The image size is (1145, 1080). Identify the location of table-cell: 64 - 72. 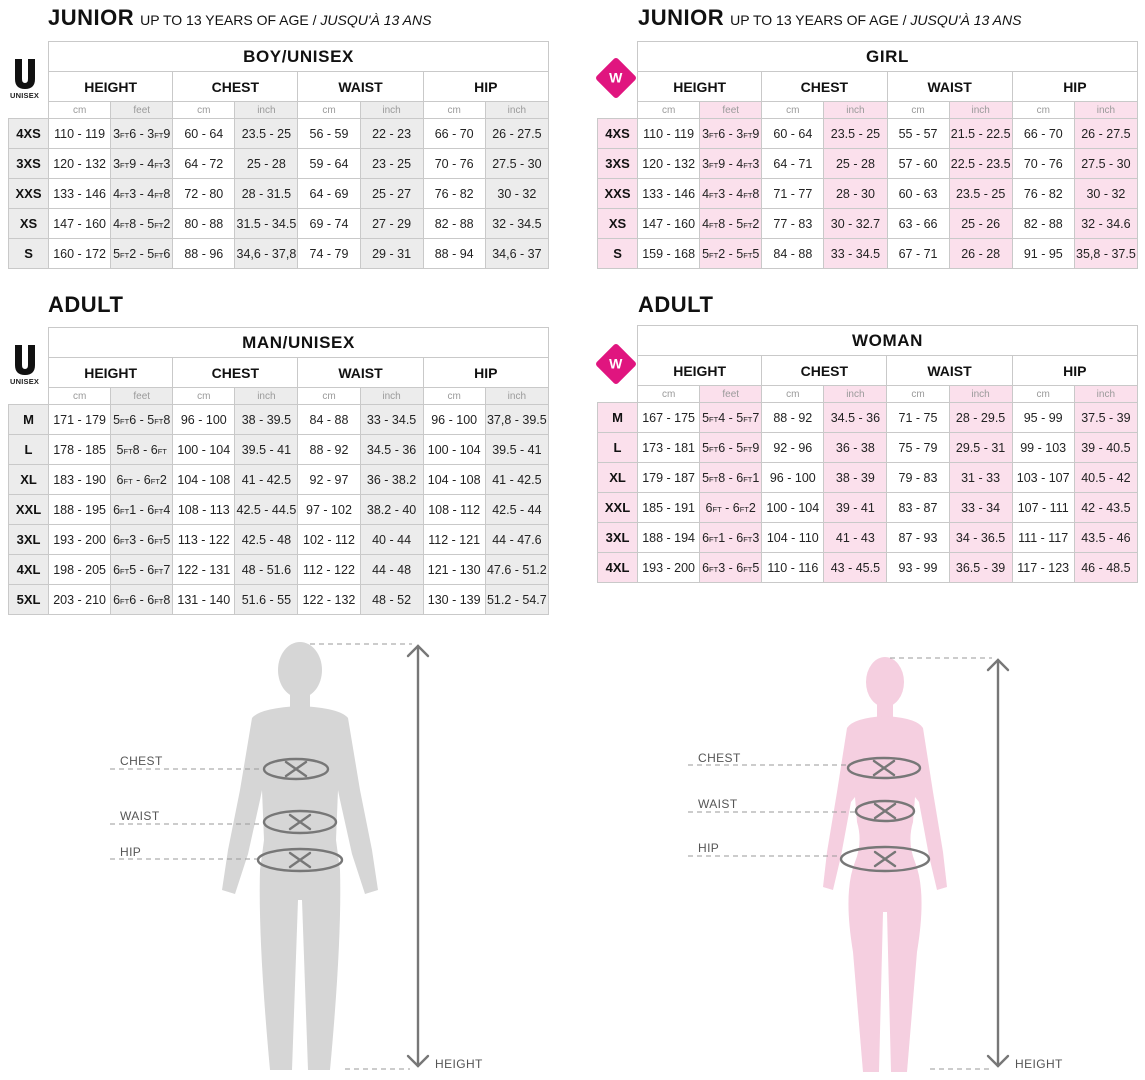
(204, 163).